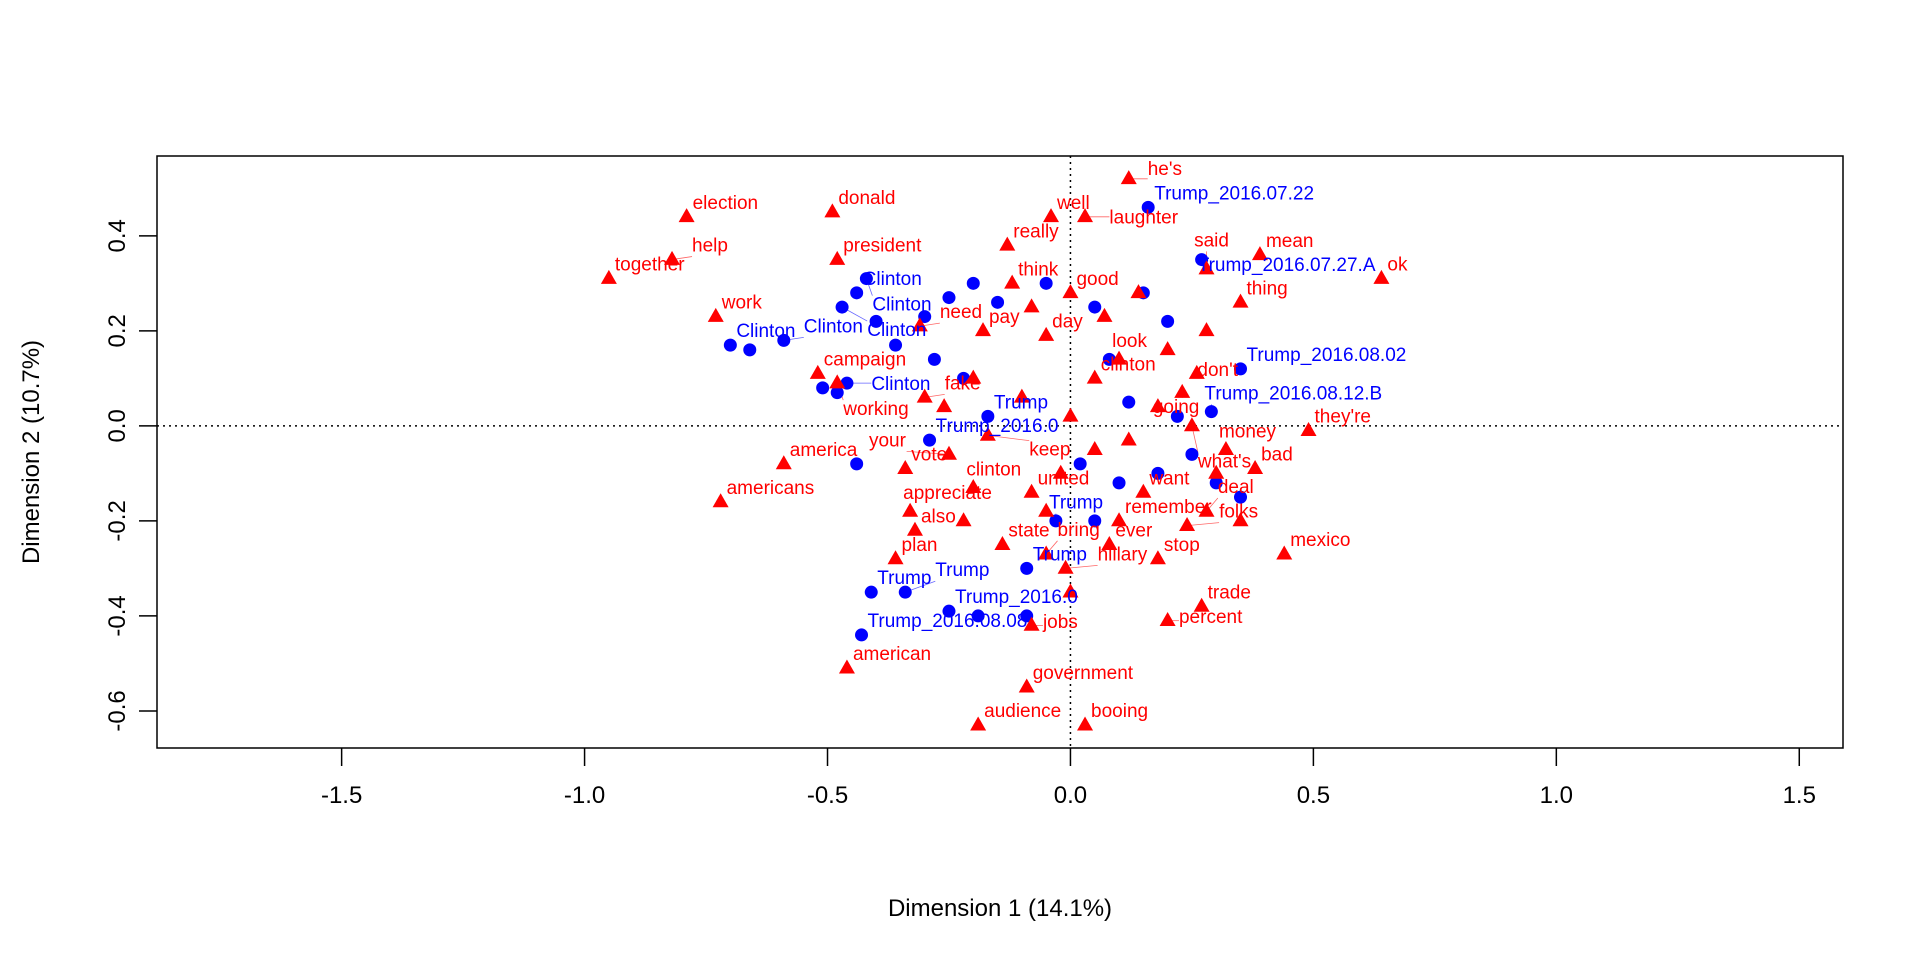 This screenshot has width=1920, height=965. I want to click on word-label: americans, so click(771, 488).